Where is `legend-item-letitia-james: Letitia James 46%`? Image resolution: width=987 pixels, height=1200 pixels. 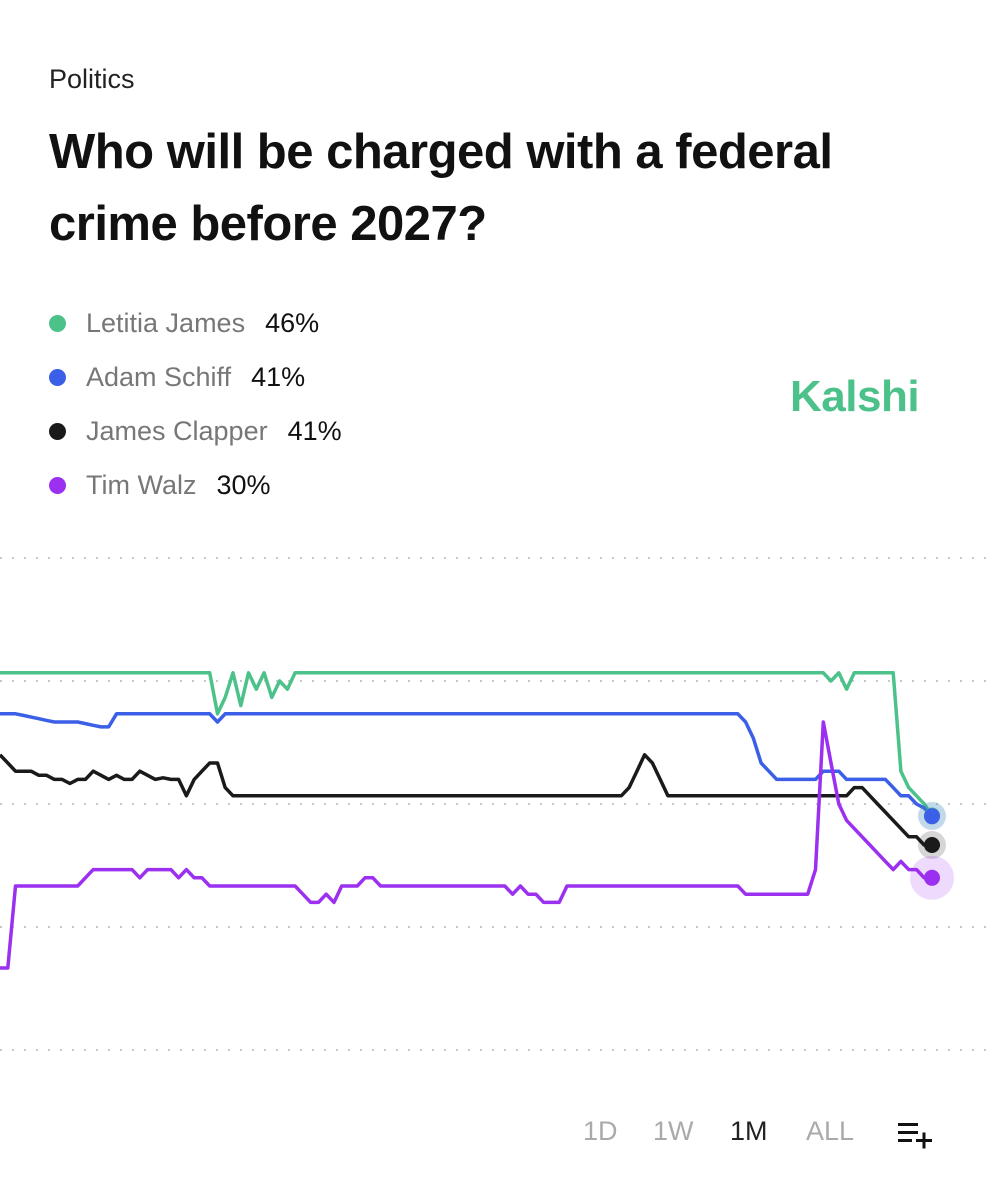 legend-item-letitia-james: Letitia James 46% is located at coordinates (195, 323).